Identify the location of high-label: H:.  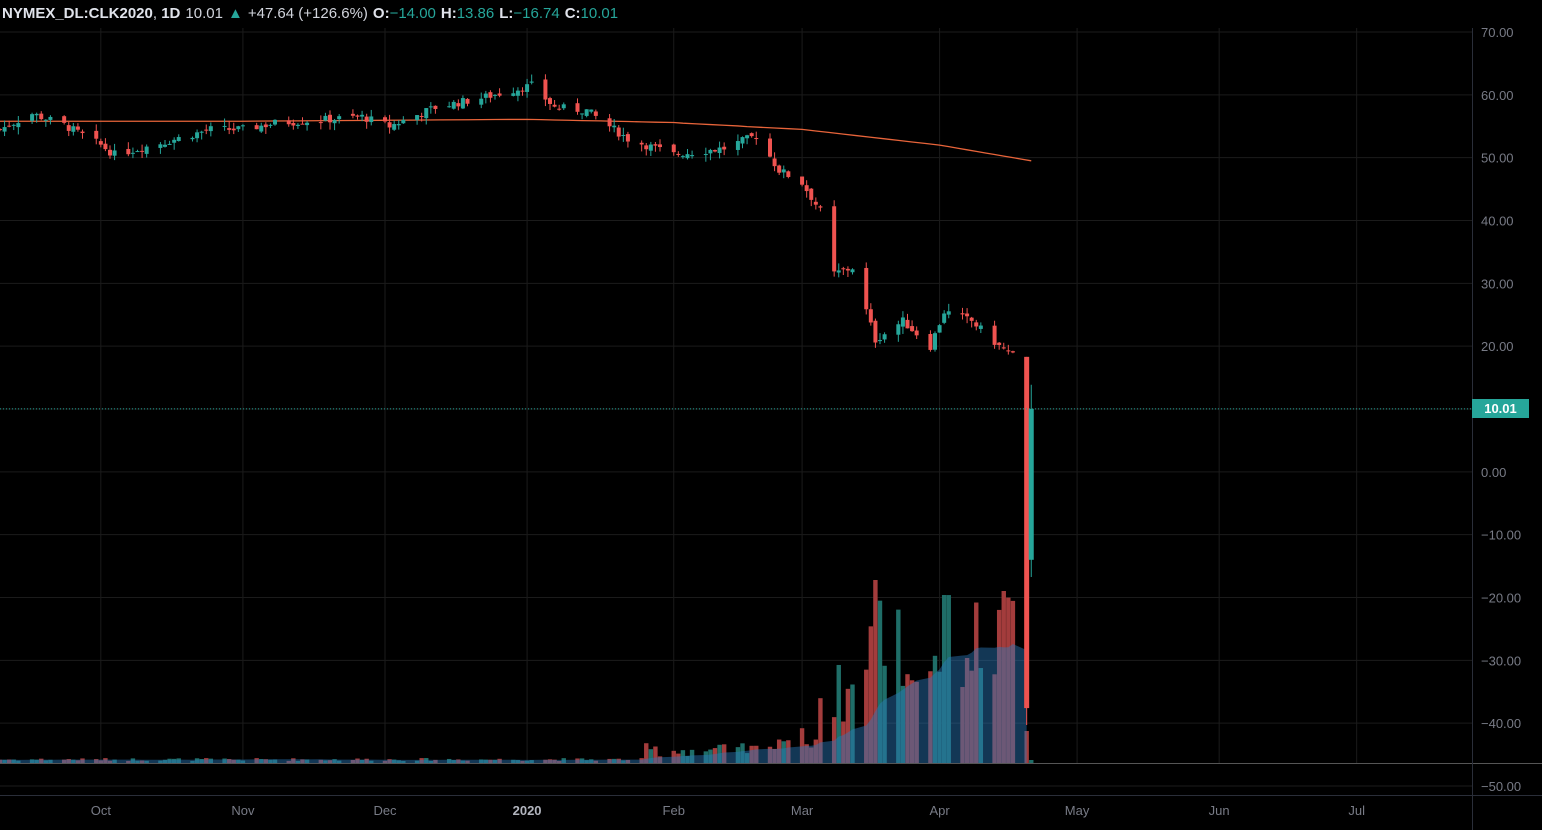
(448, 13).